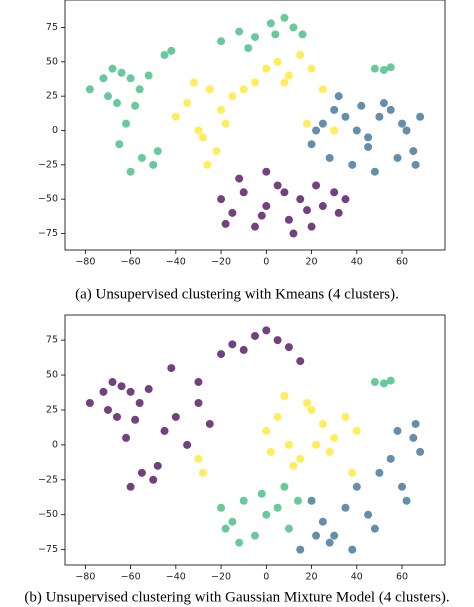  What do you see at coordinates (52, 96) in the screenshot?
I see `y-tick-label: 25` at bounding box center [52, 96].